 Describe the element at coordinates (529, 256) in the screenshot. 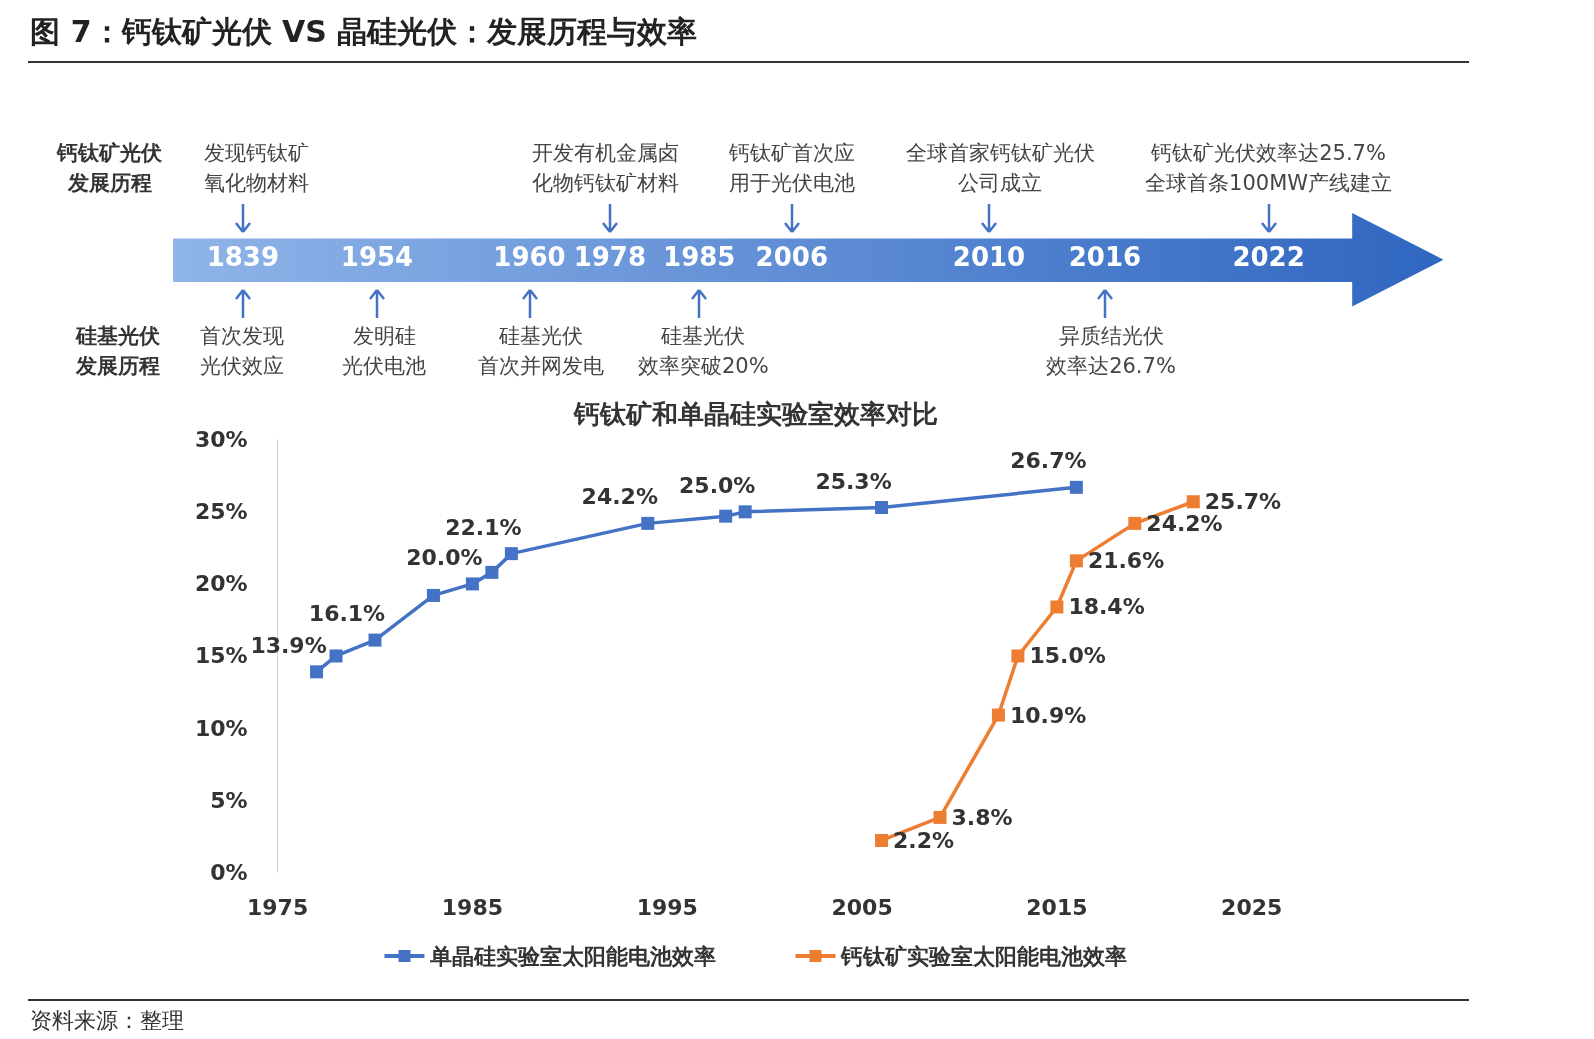

I see `category-label: 1960` at that location.